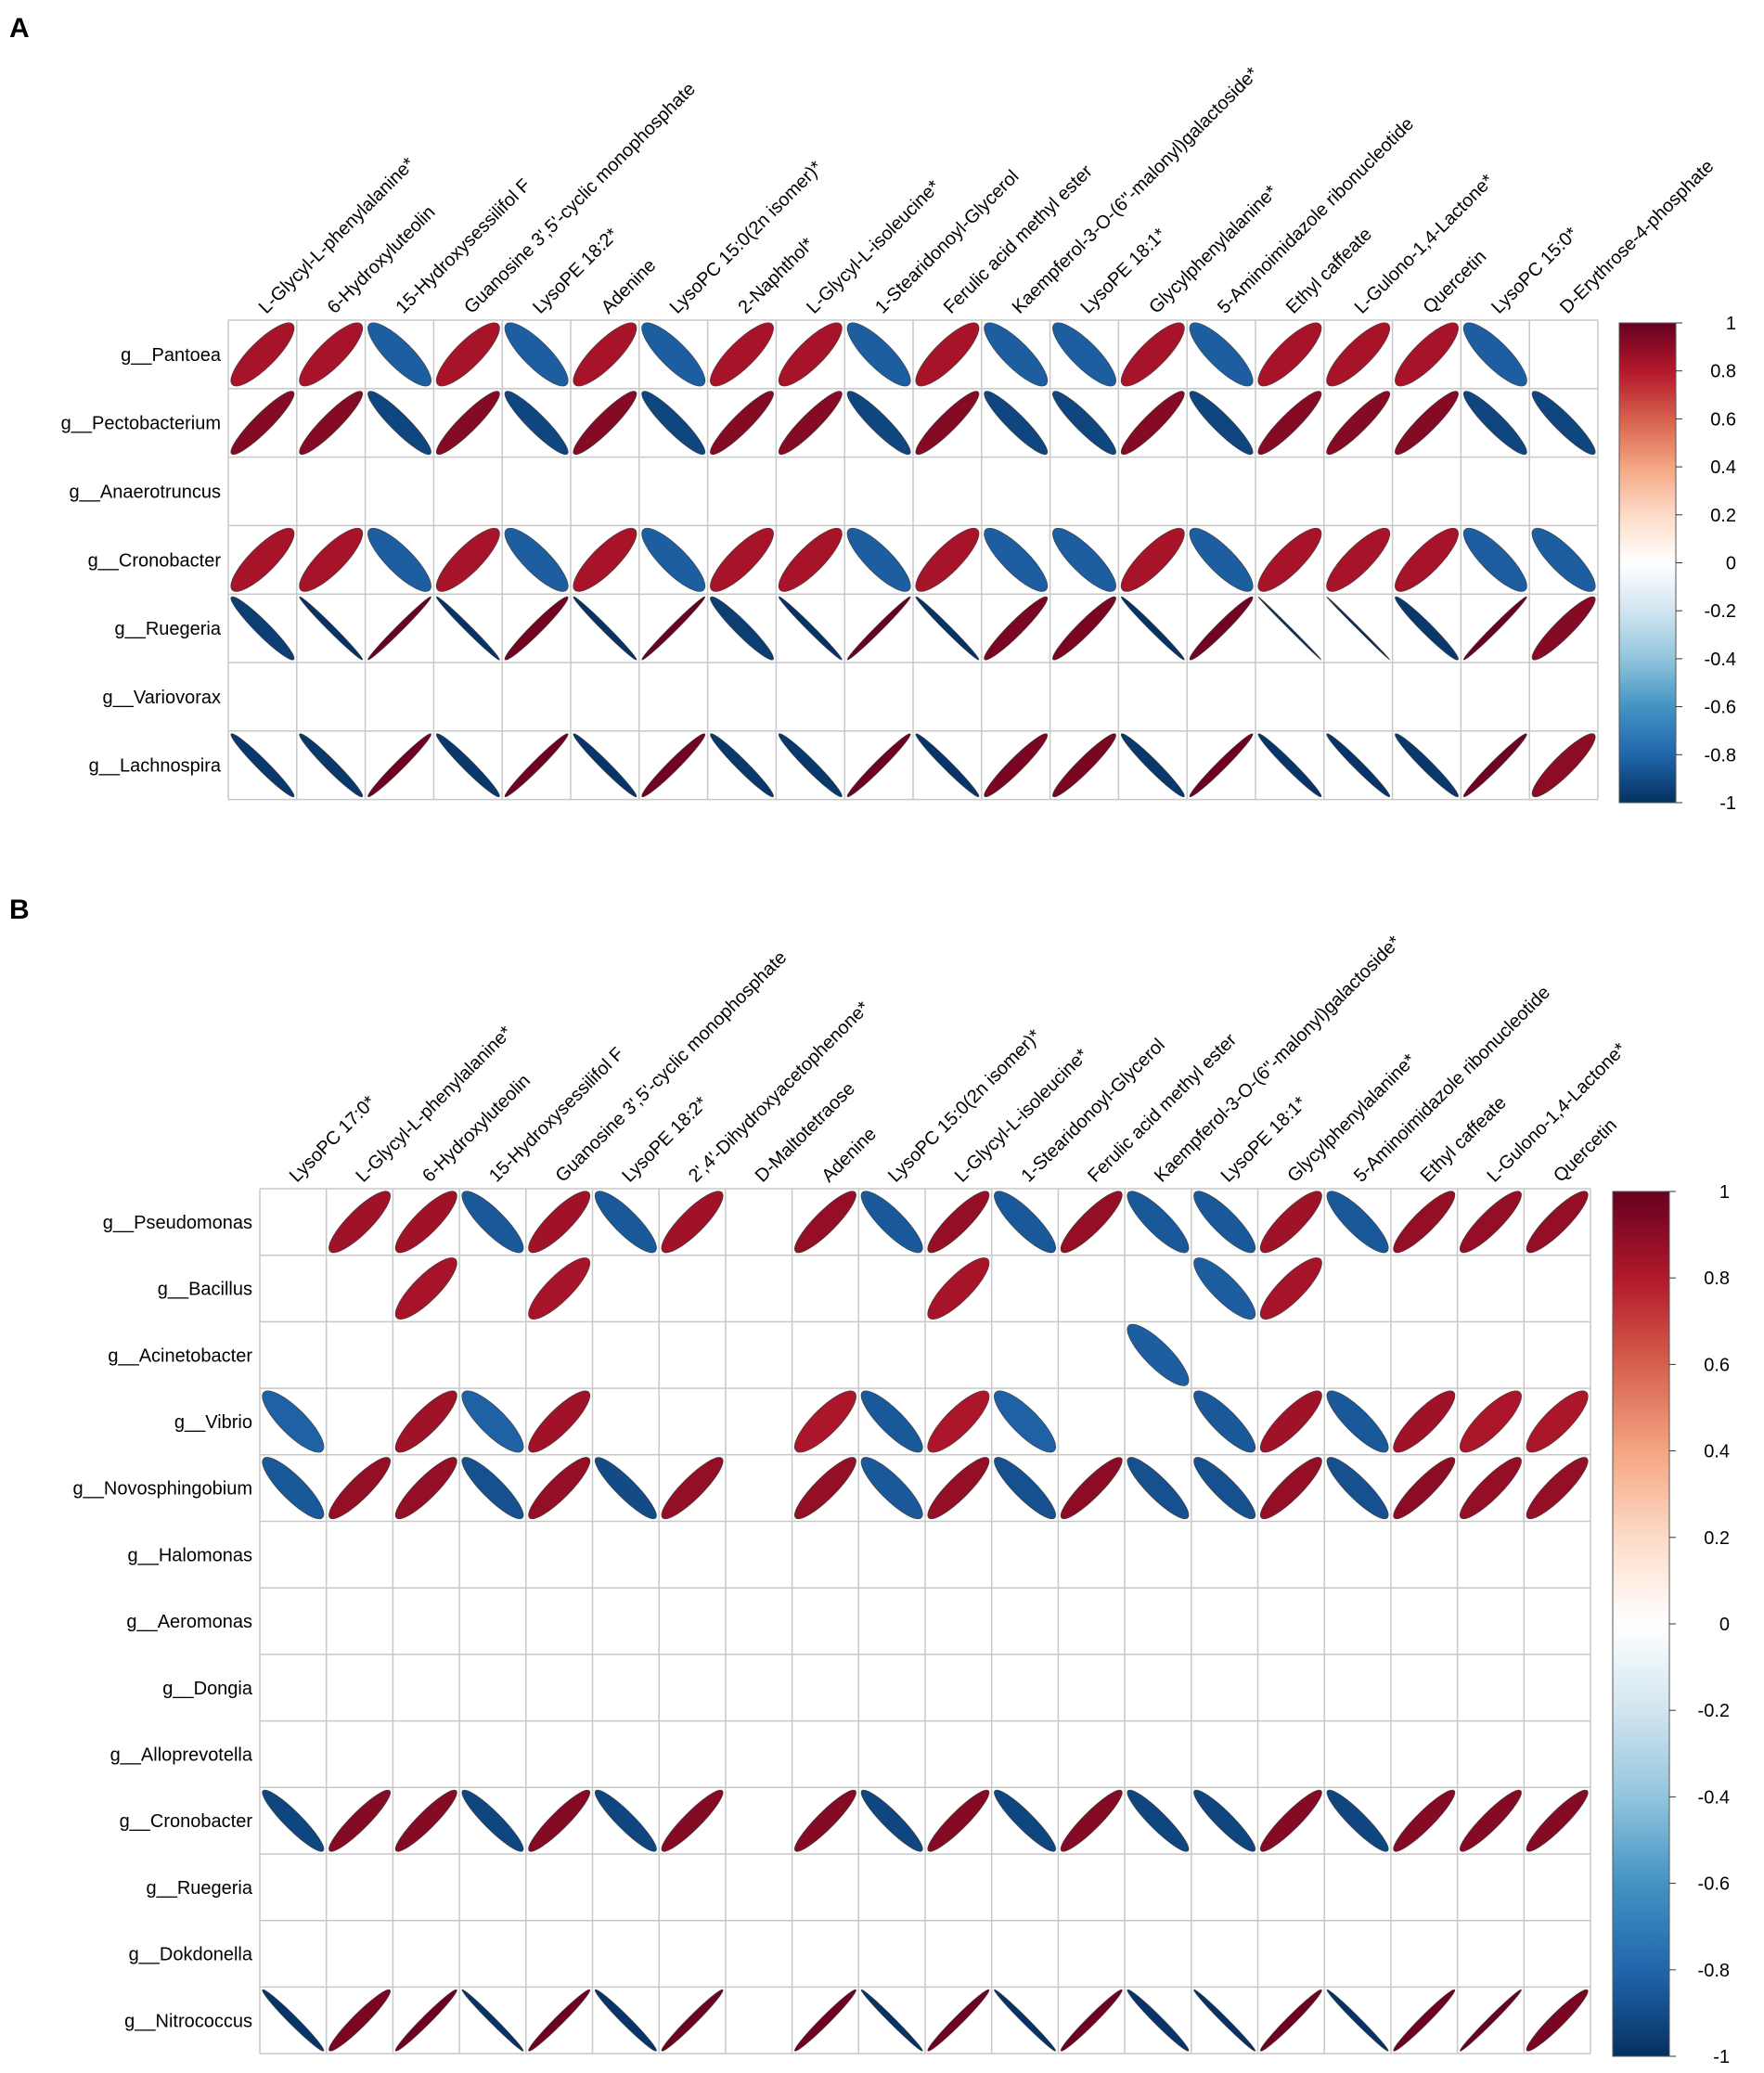  I want to click on row-label: g__Lachnospira, so click(156, 766).